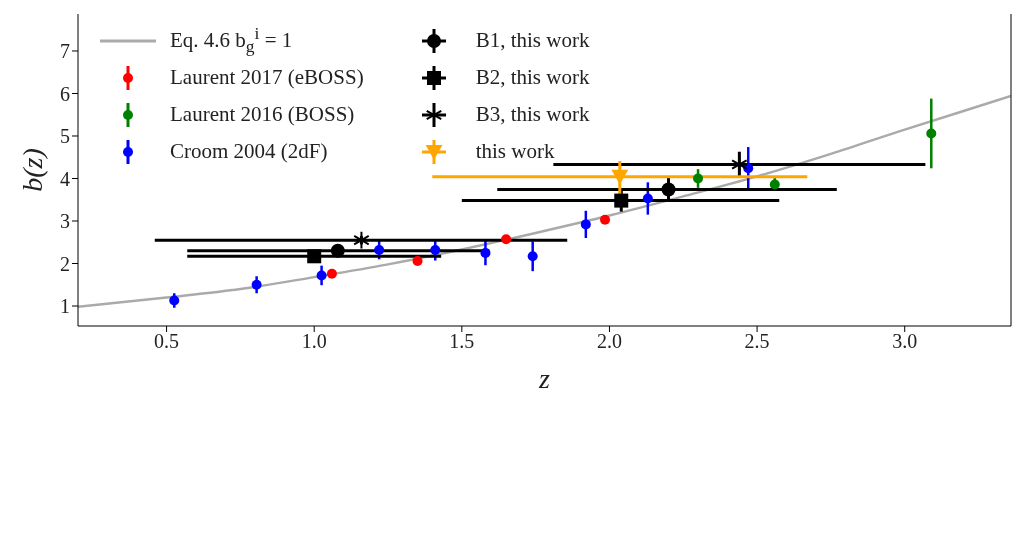  I want to click on legend-label: Croom 2004 (2dF), so click(249, 151).